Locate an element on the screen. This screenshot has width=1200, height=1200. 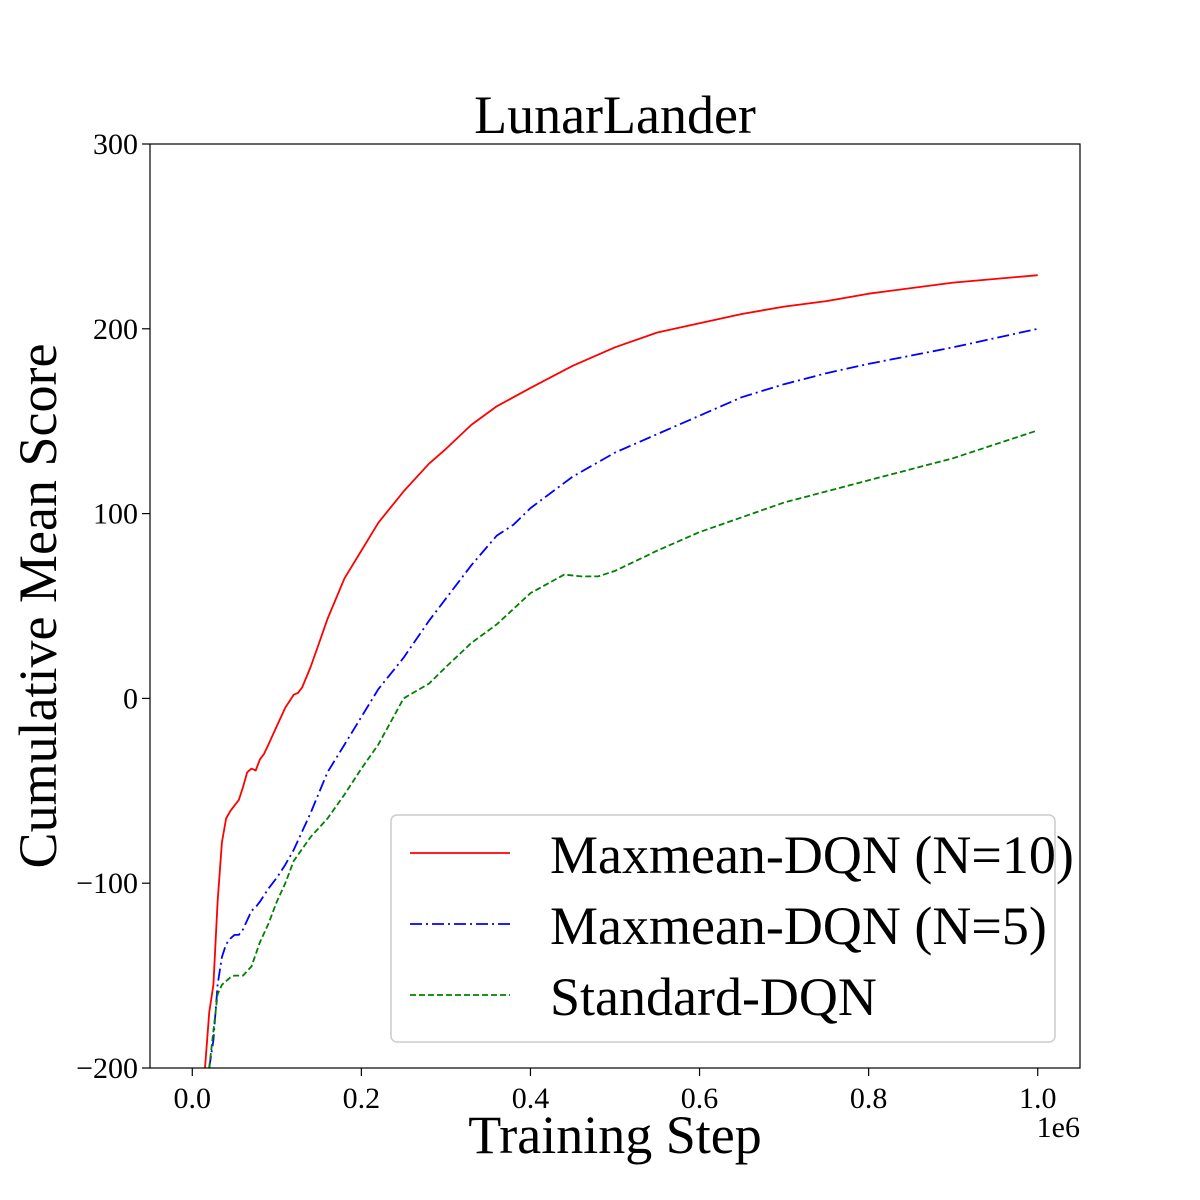
legend-frame is located at coordinates (723, 928).